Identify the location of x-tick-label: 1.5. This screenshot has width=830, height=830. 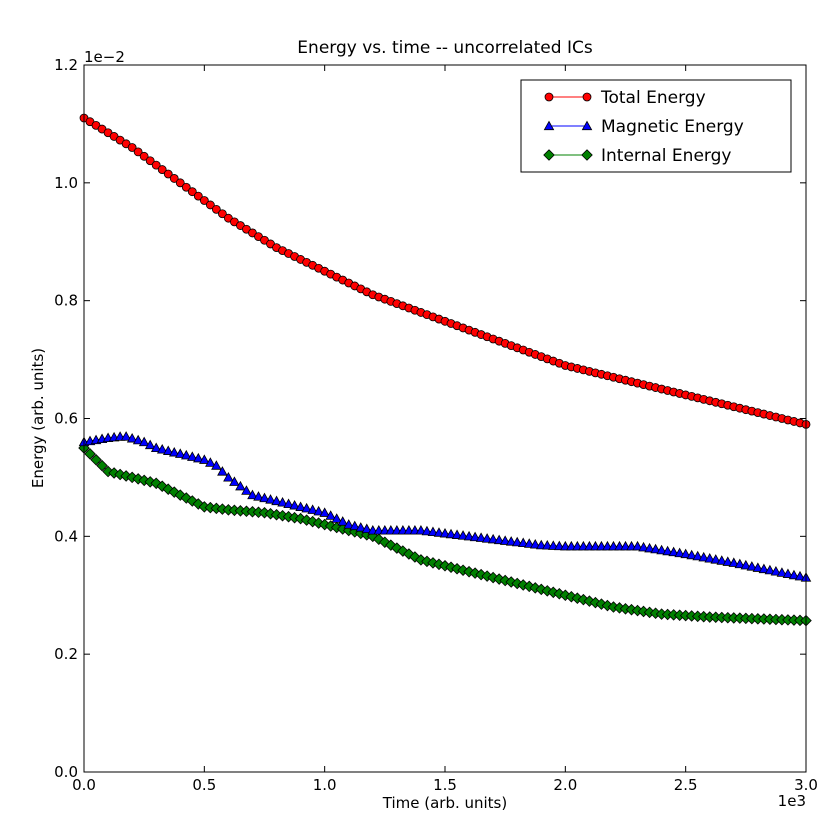
(445, 785).